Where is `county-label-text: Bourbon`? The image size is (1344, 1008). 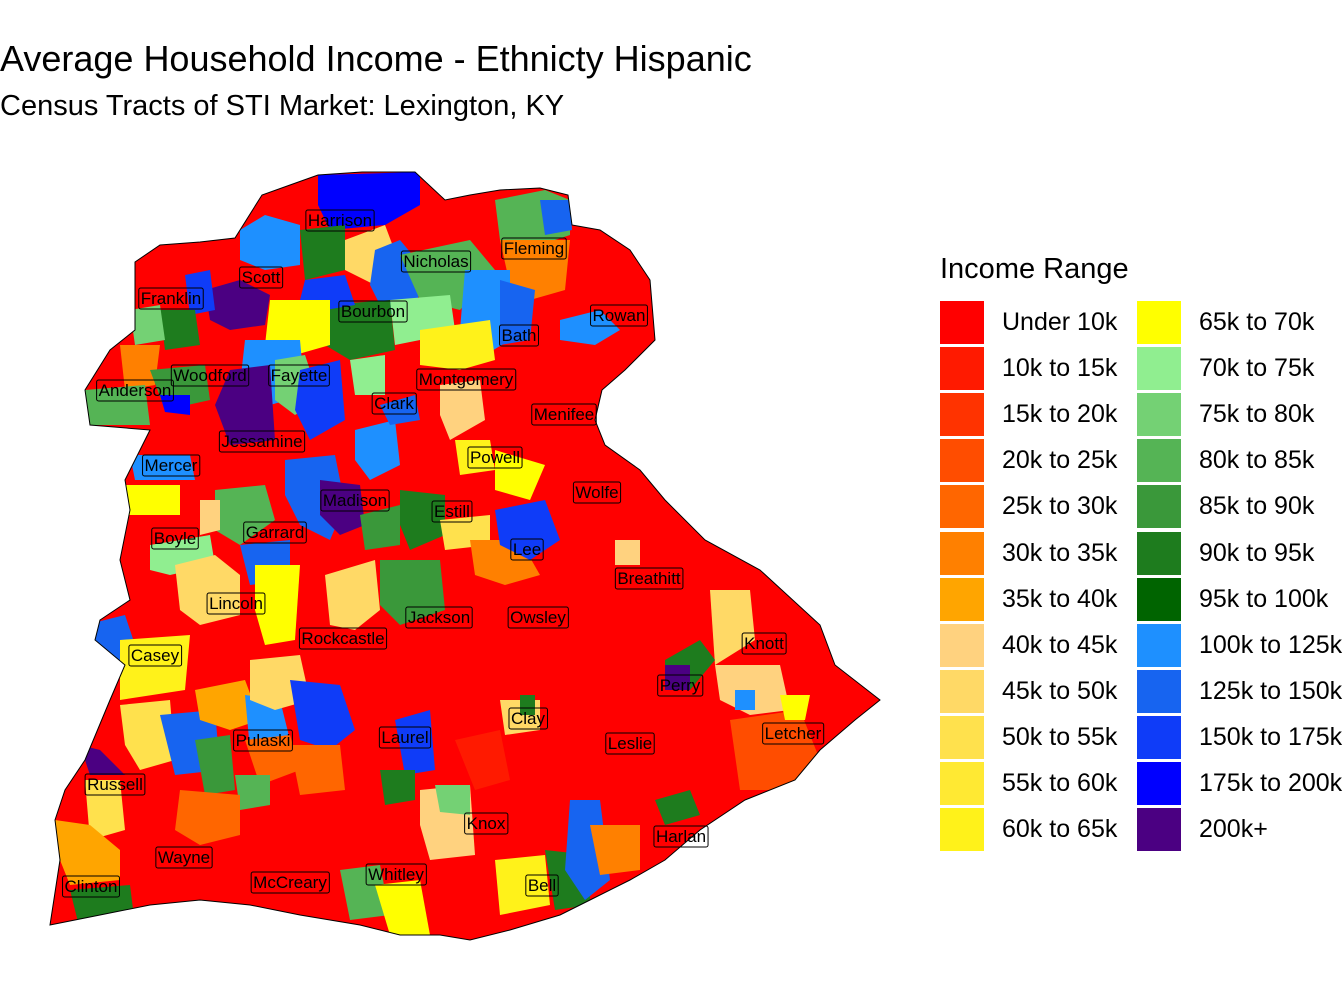 county-label-text: Bourbon is located at coordinates (373, 311).